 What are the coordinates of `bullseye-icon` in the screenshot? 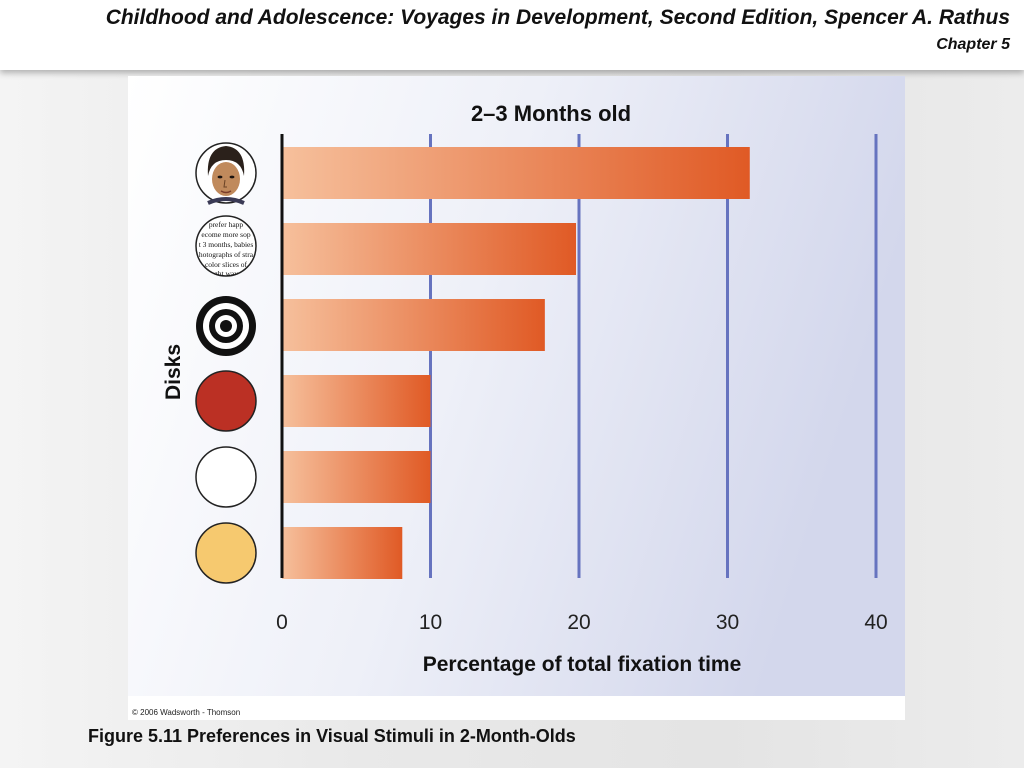 It's located at (226, 326).